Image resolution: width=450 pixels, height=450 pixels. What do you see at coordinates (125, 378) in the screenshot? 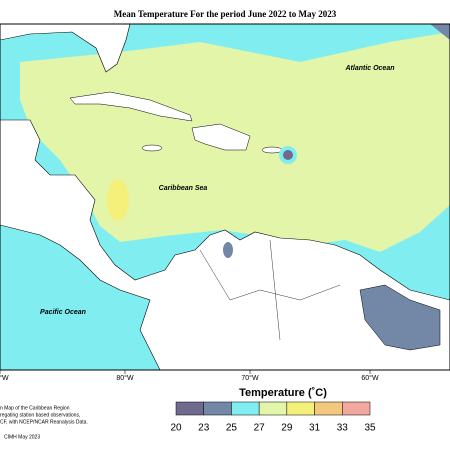
I see `lon-label: 80°W` at bounding box center [125, 378].